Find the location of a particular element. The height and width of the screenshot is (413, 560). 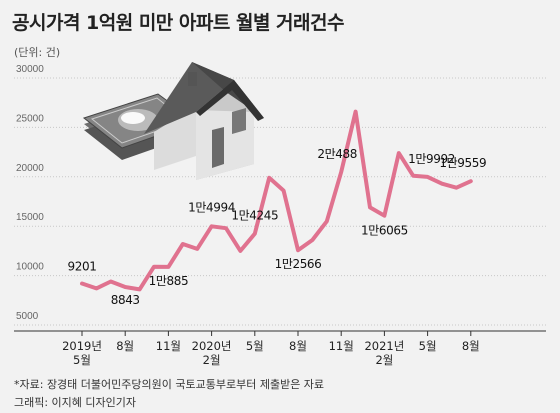

data-label: 1만2566 is located at coordinates (298, 264).